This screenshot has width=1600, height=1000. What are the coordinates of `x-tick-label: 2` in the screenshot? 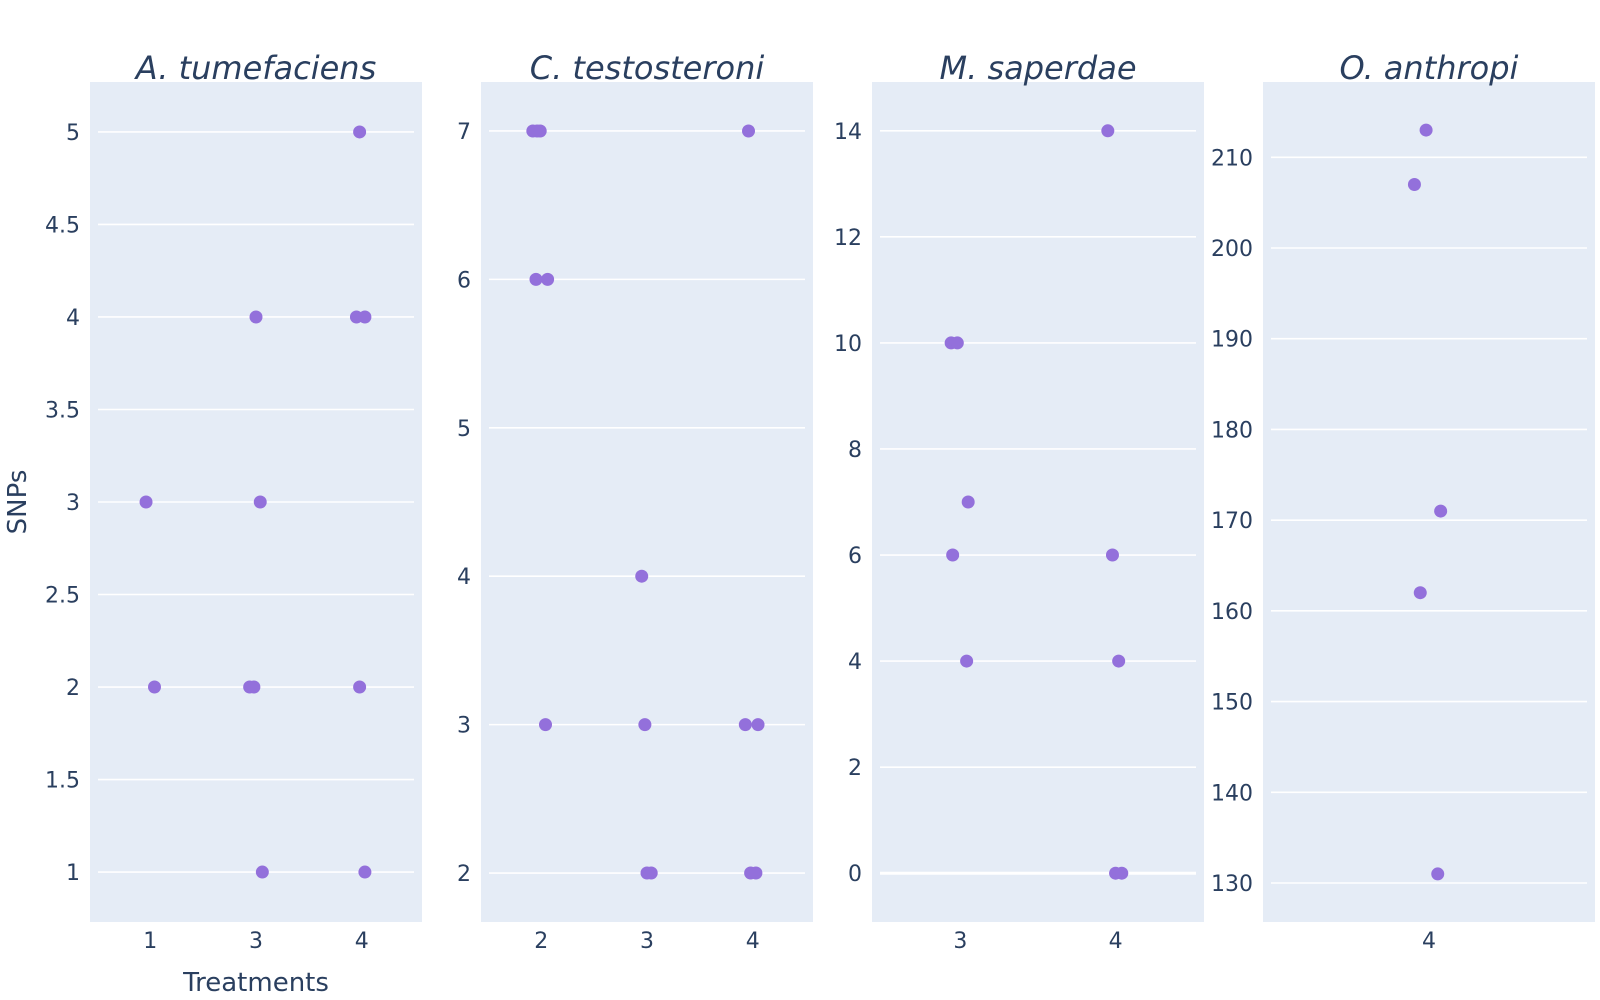 It's located at (541, 941).